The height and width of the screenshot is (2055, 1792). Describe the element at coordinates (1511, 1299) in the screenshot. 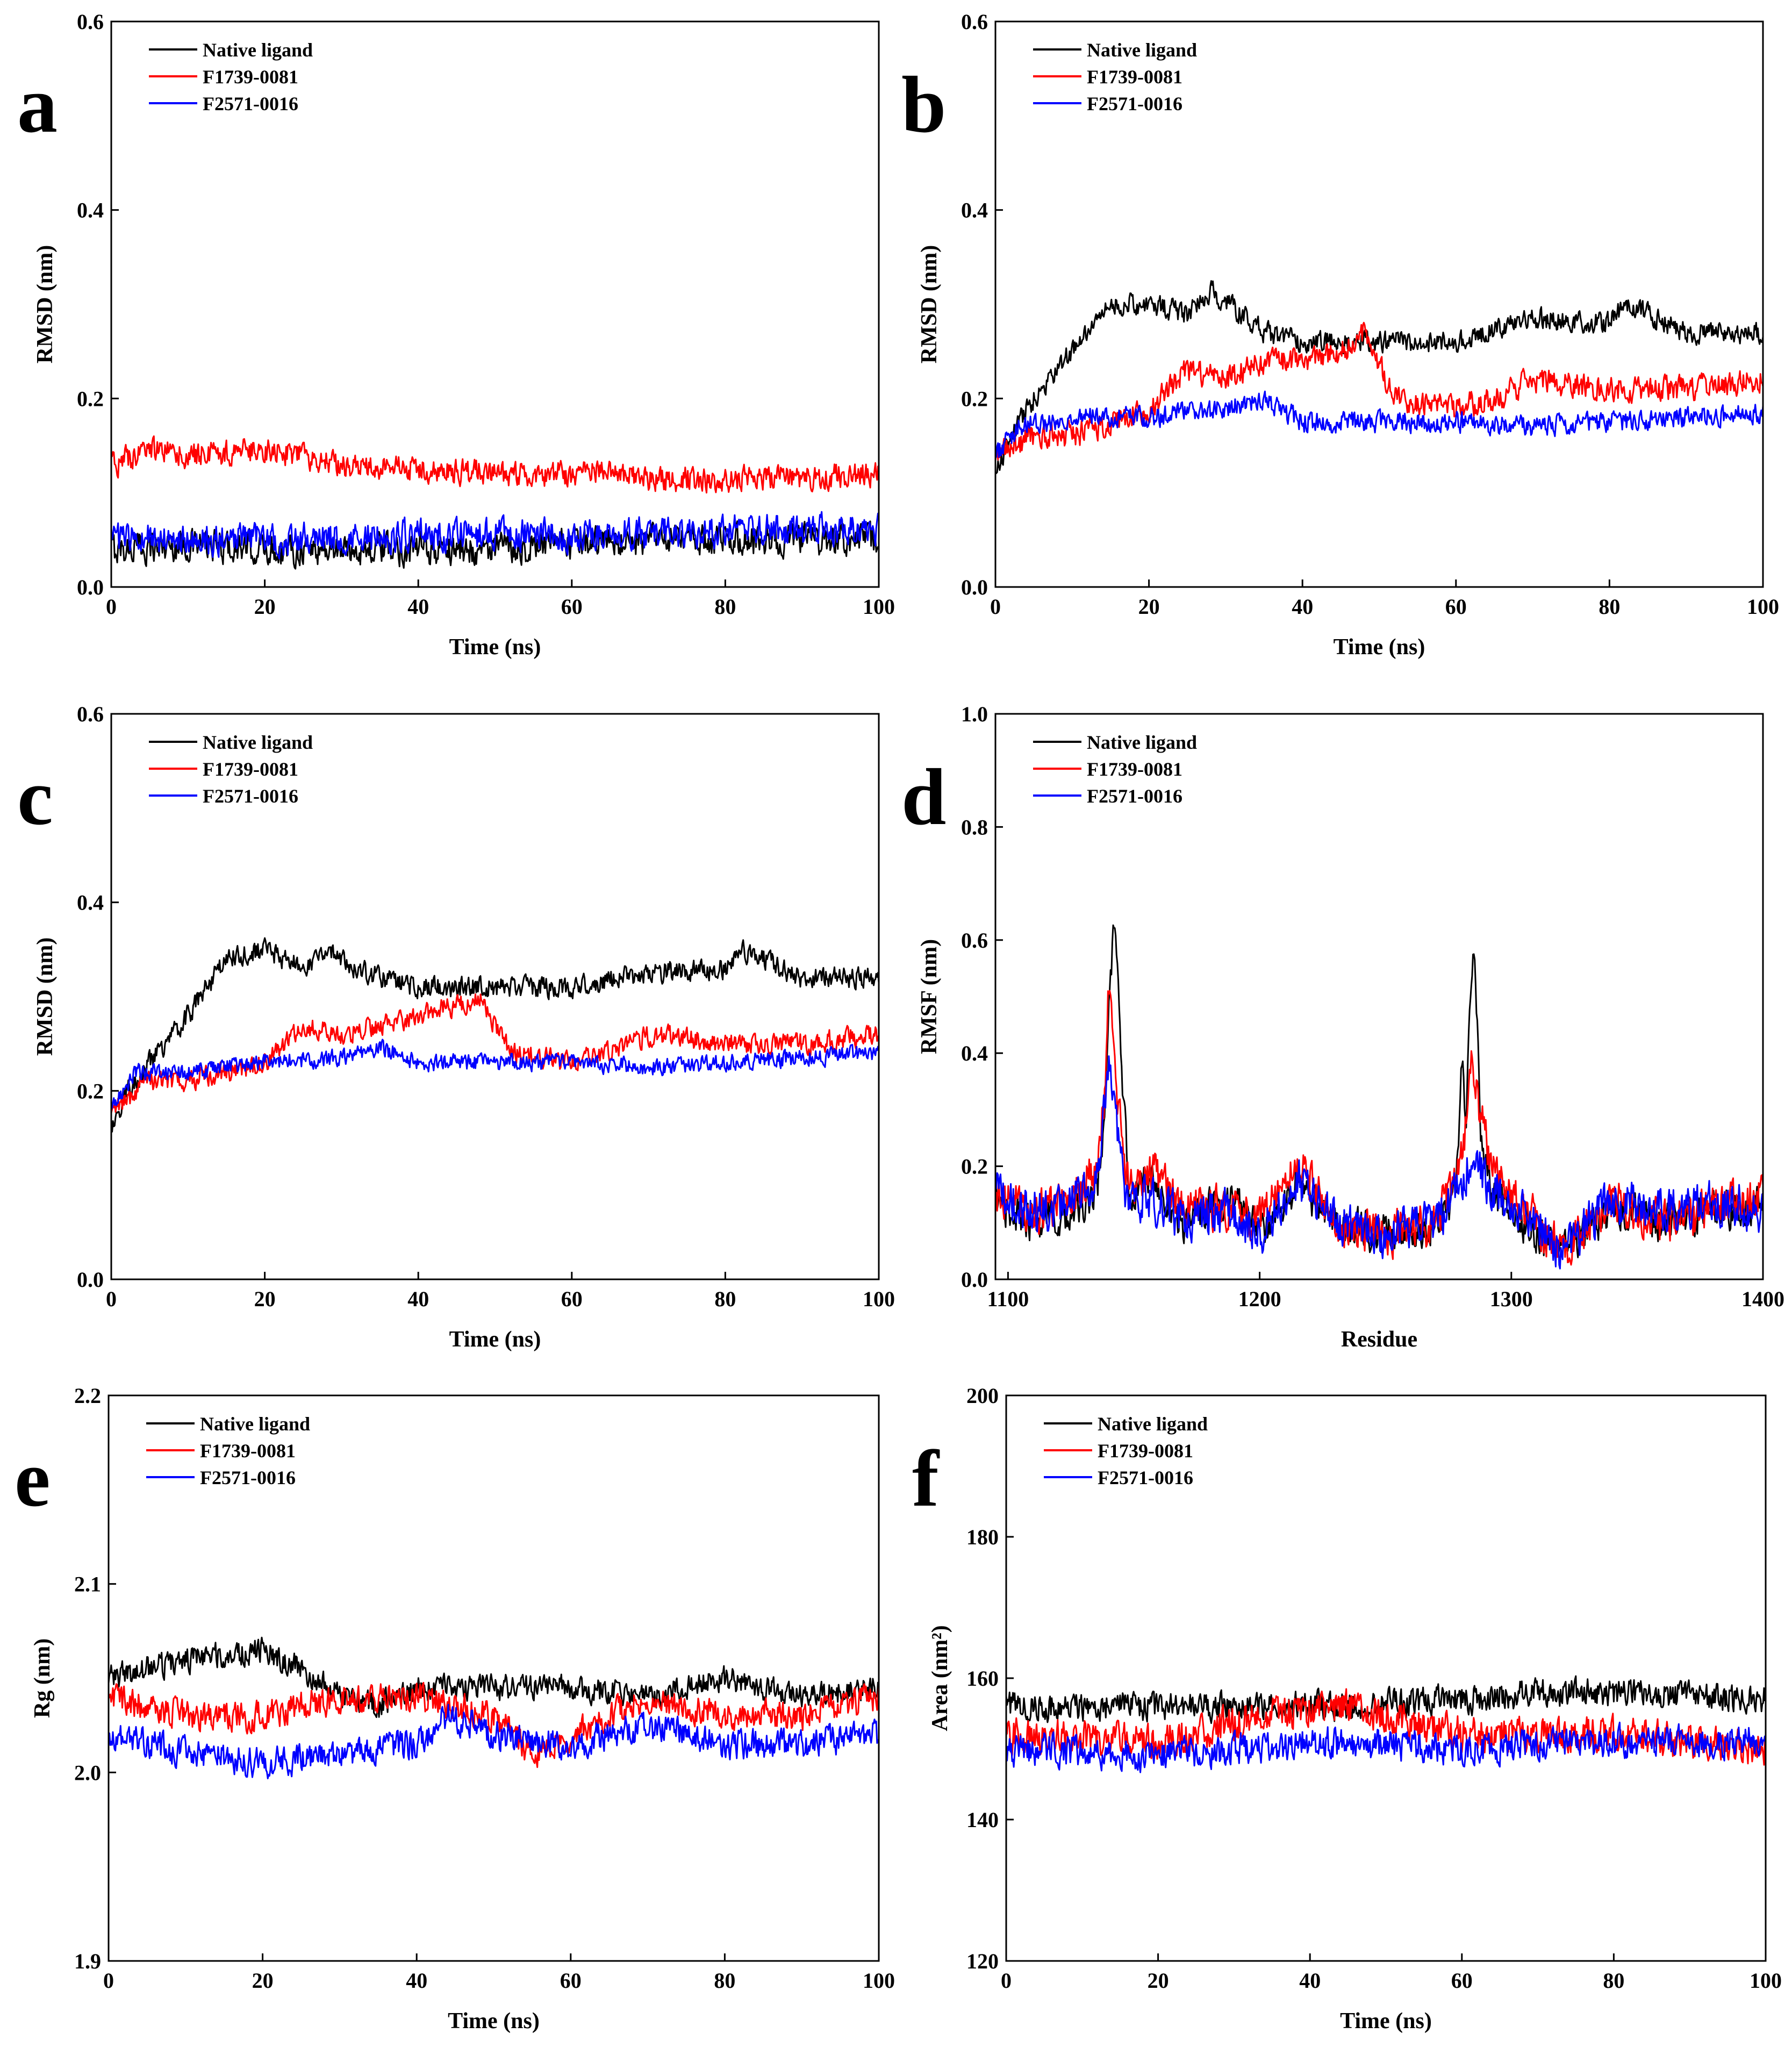

I see `x-tick-label: 1300` at that location.